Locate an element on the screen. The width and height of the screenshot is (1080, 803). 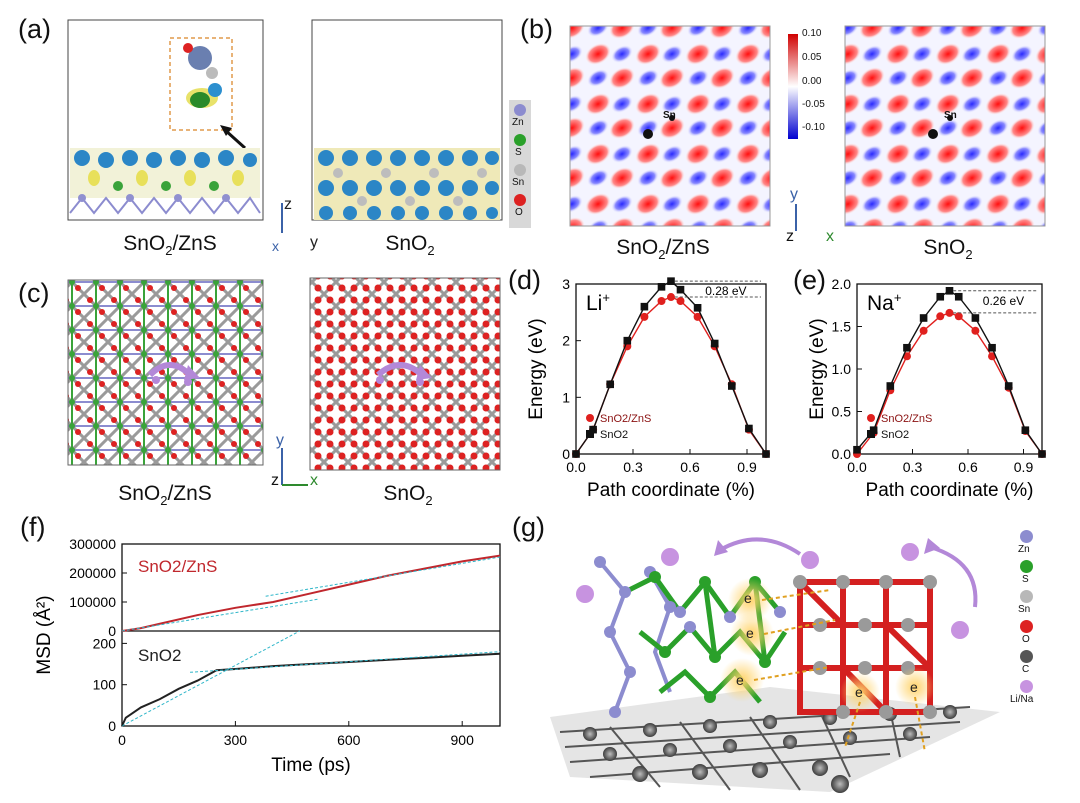
panel-b-atom-o-right: O is located at coordinates (933, 134).